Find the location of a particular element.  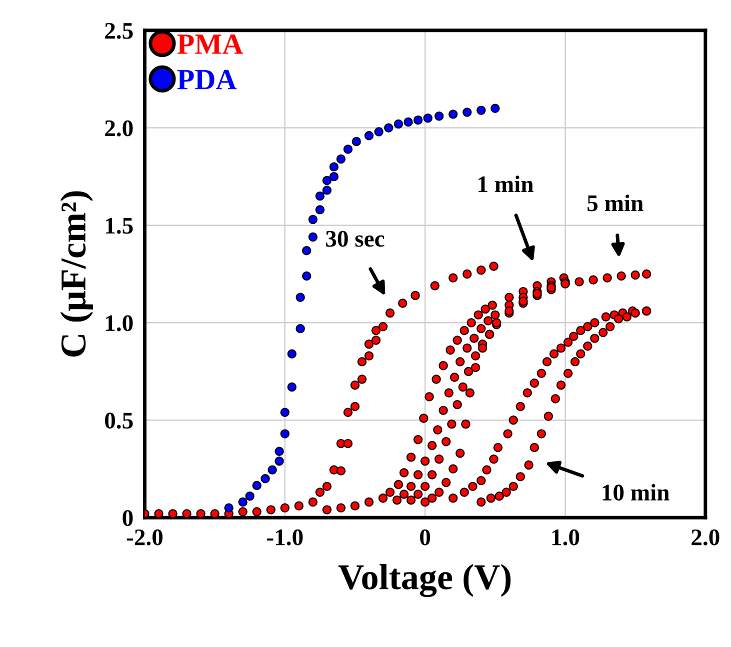

y-tick-label: 1.0 is located at coordinates (119, 323).